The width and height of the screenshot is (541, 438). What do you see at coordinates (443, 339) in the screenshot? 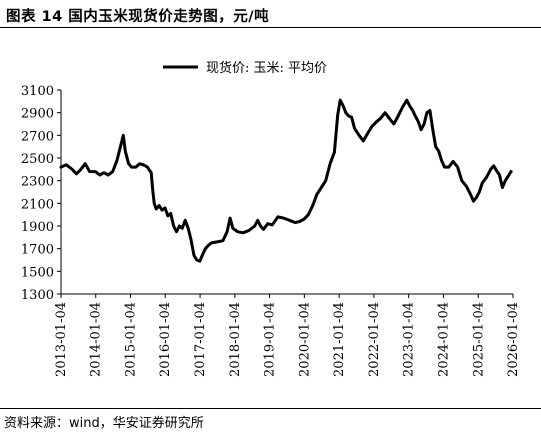
I see `x-tick-label: 2024-01-04` at bounding box center [443, 339].